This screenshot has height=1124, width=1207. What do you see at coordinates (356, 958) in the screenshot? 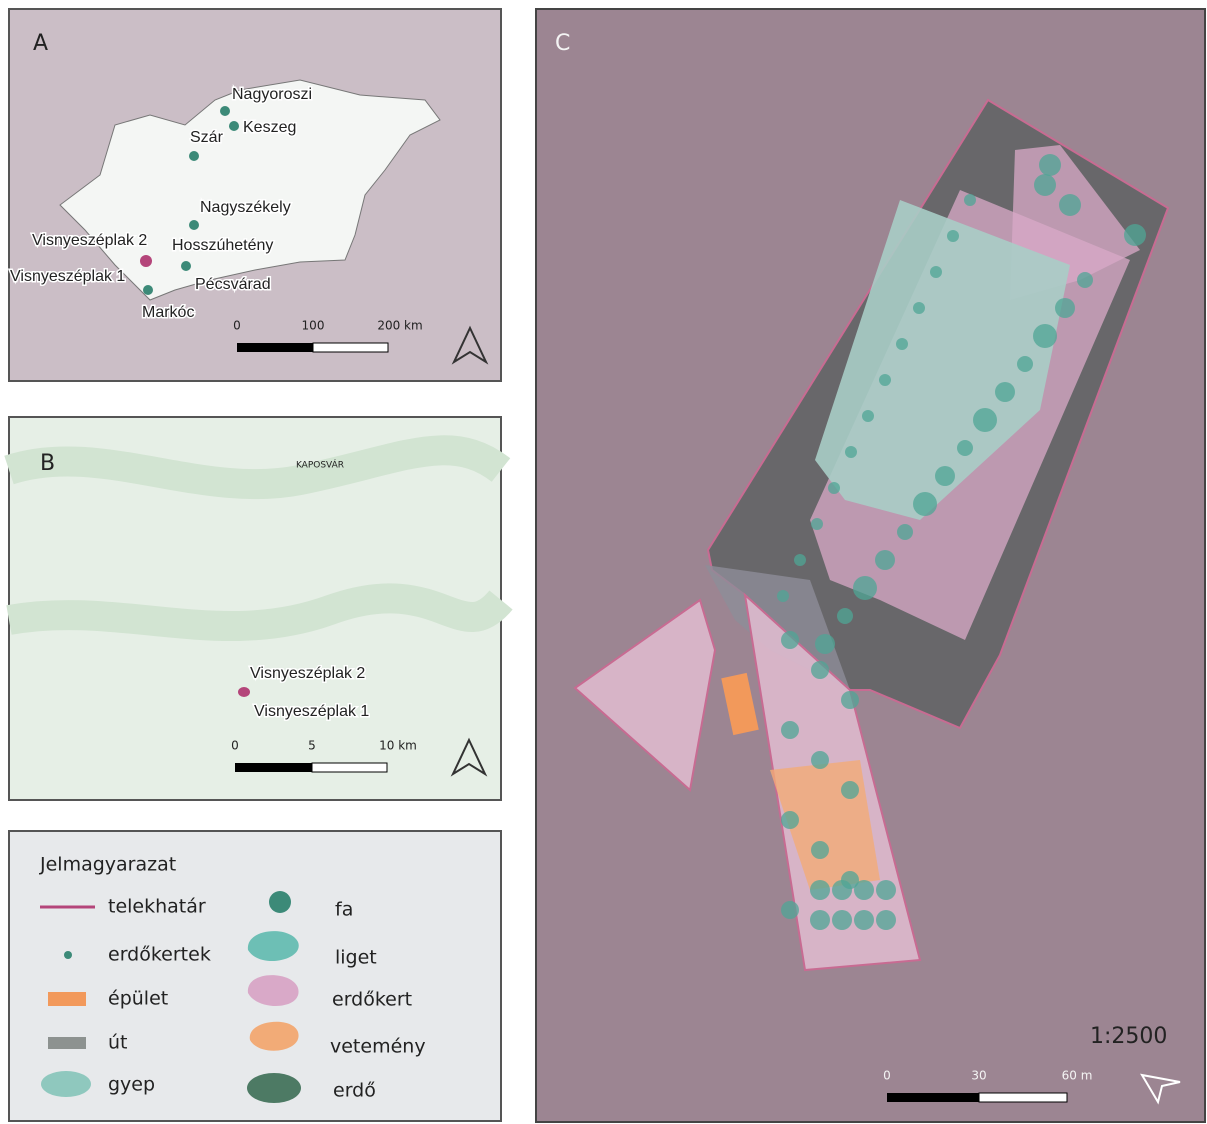
I see `legend-label: liget` at bounding box center [356, 958].